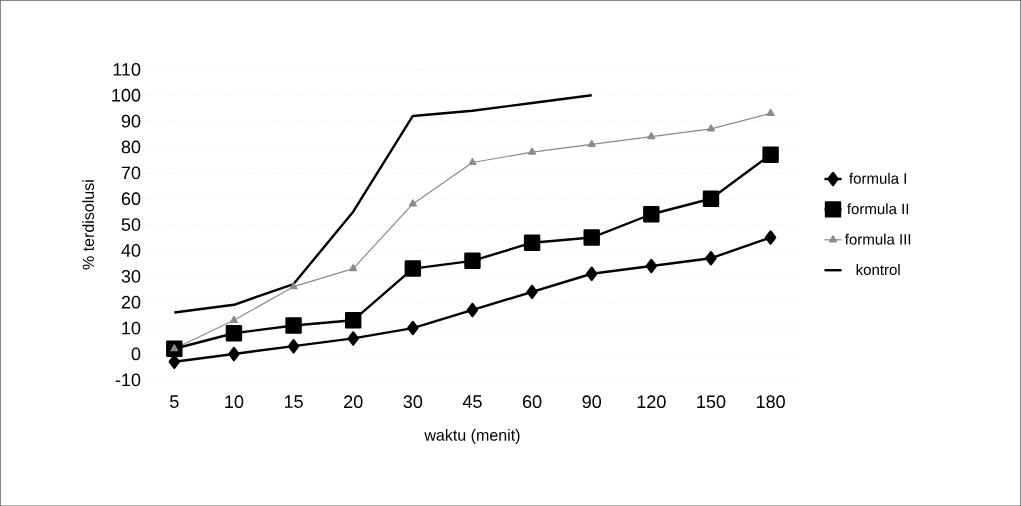 This screenshot has width=1021, height=506. I want to click on x-axis-title: waktu (menit), so click(472, 436).